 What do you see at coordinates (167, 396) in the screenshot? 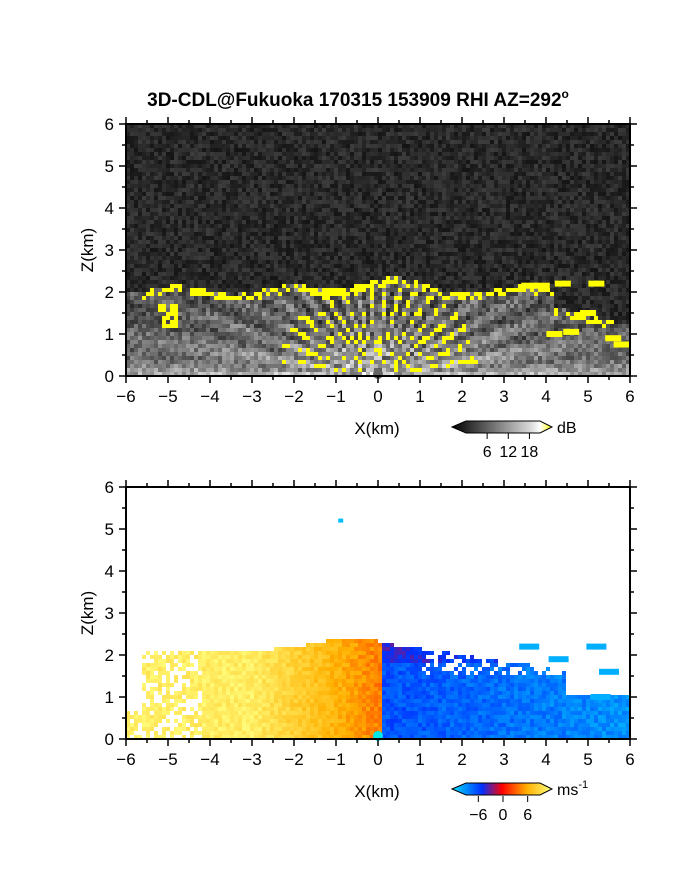
I see `reflectivity-xtick-label: −5` at bounding box center [167, 396].